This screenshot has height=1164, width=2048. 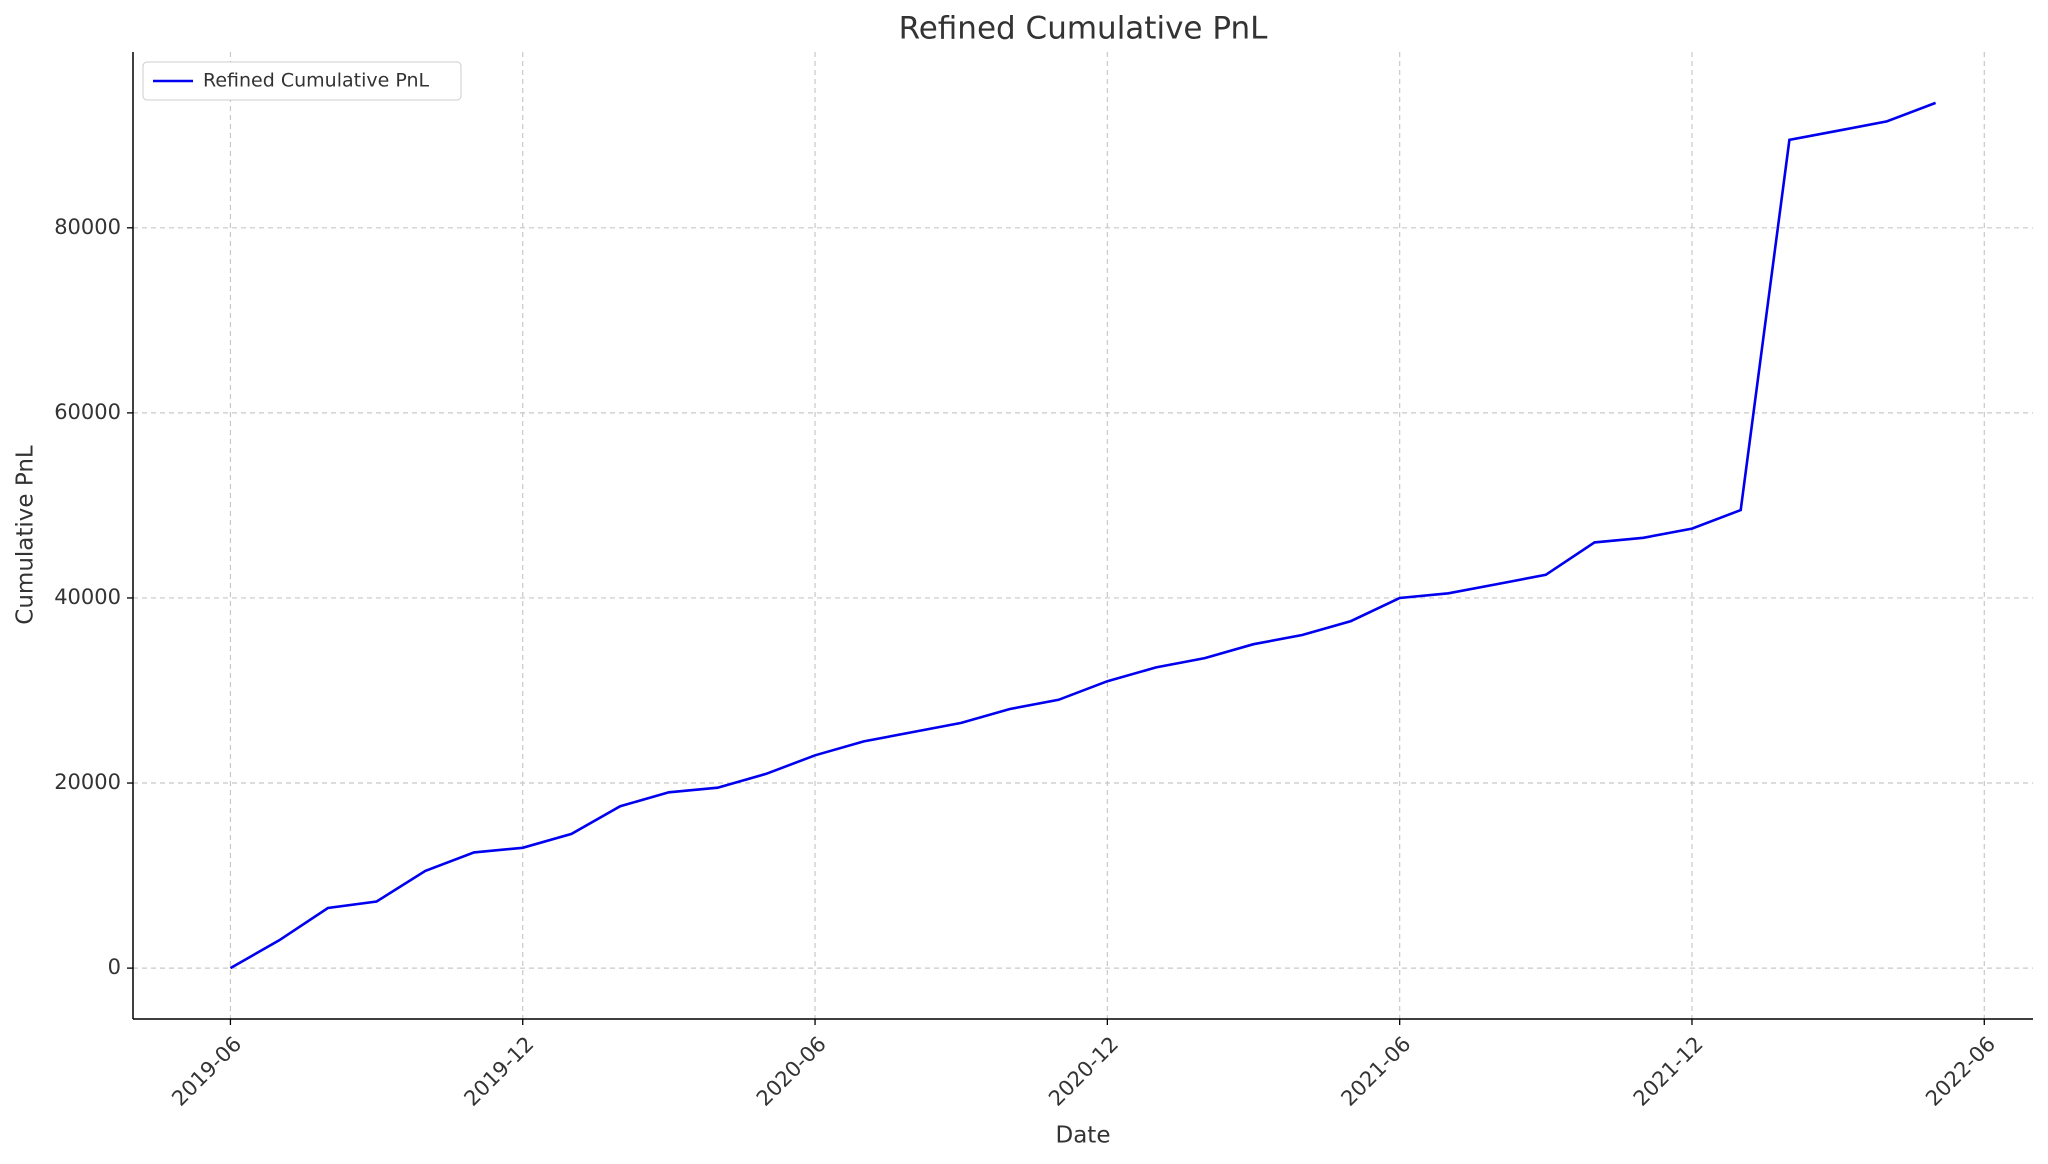 I want to click on x-tick-label: 2021-12, so click(x=1668, y=1071).